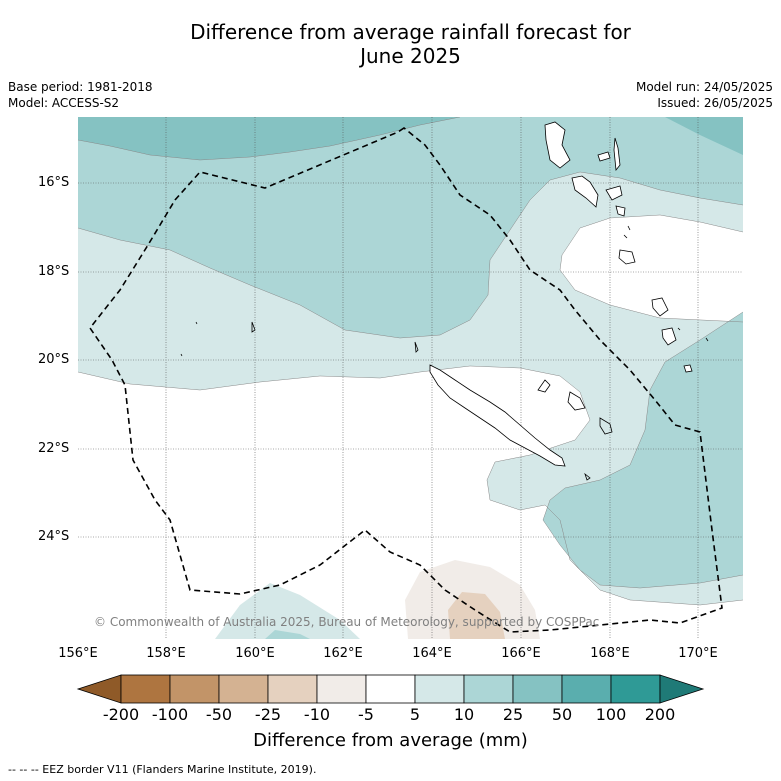  Describe the element at coordinates (575, 407) in the screenshot. I see `loyalty-islands` at that location.